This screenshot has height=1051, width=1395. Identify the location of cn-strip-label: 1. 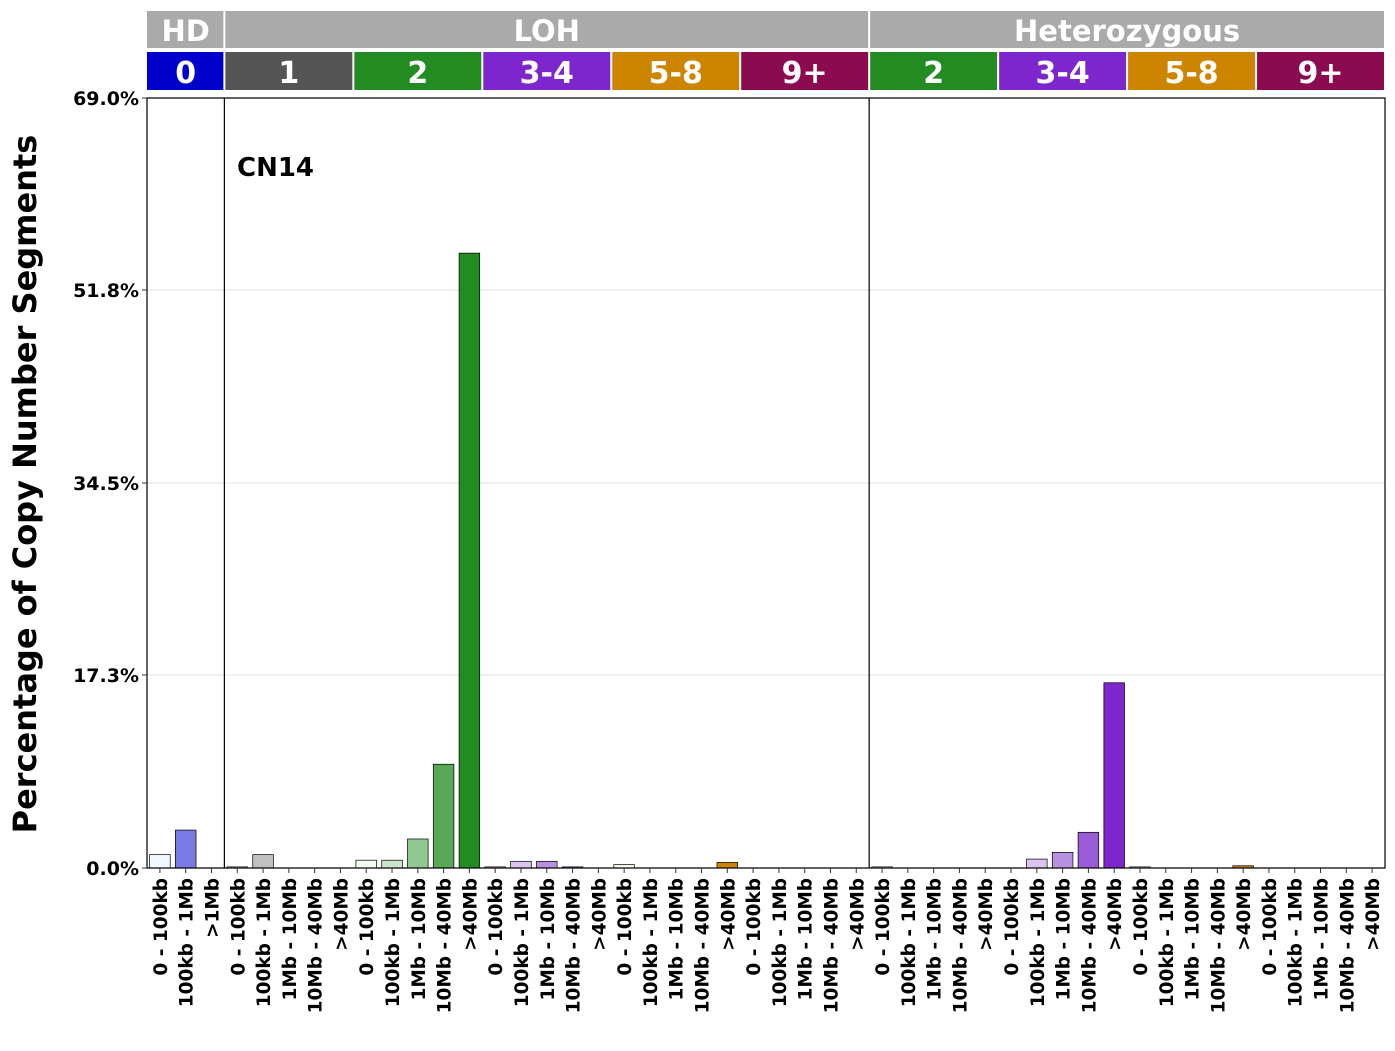
(288, 73).